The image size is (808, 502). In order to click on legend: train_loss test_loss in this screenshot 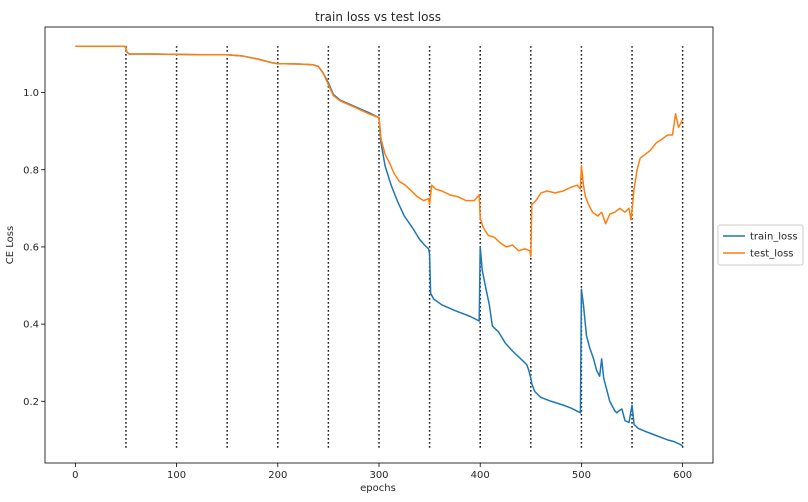, I will do `click(760, 245)`.